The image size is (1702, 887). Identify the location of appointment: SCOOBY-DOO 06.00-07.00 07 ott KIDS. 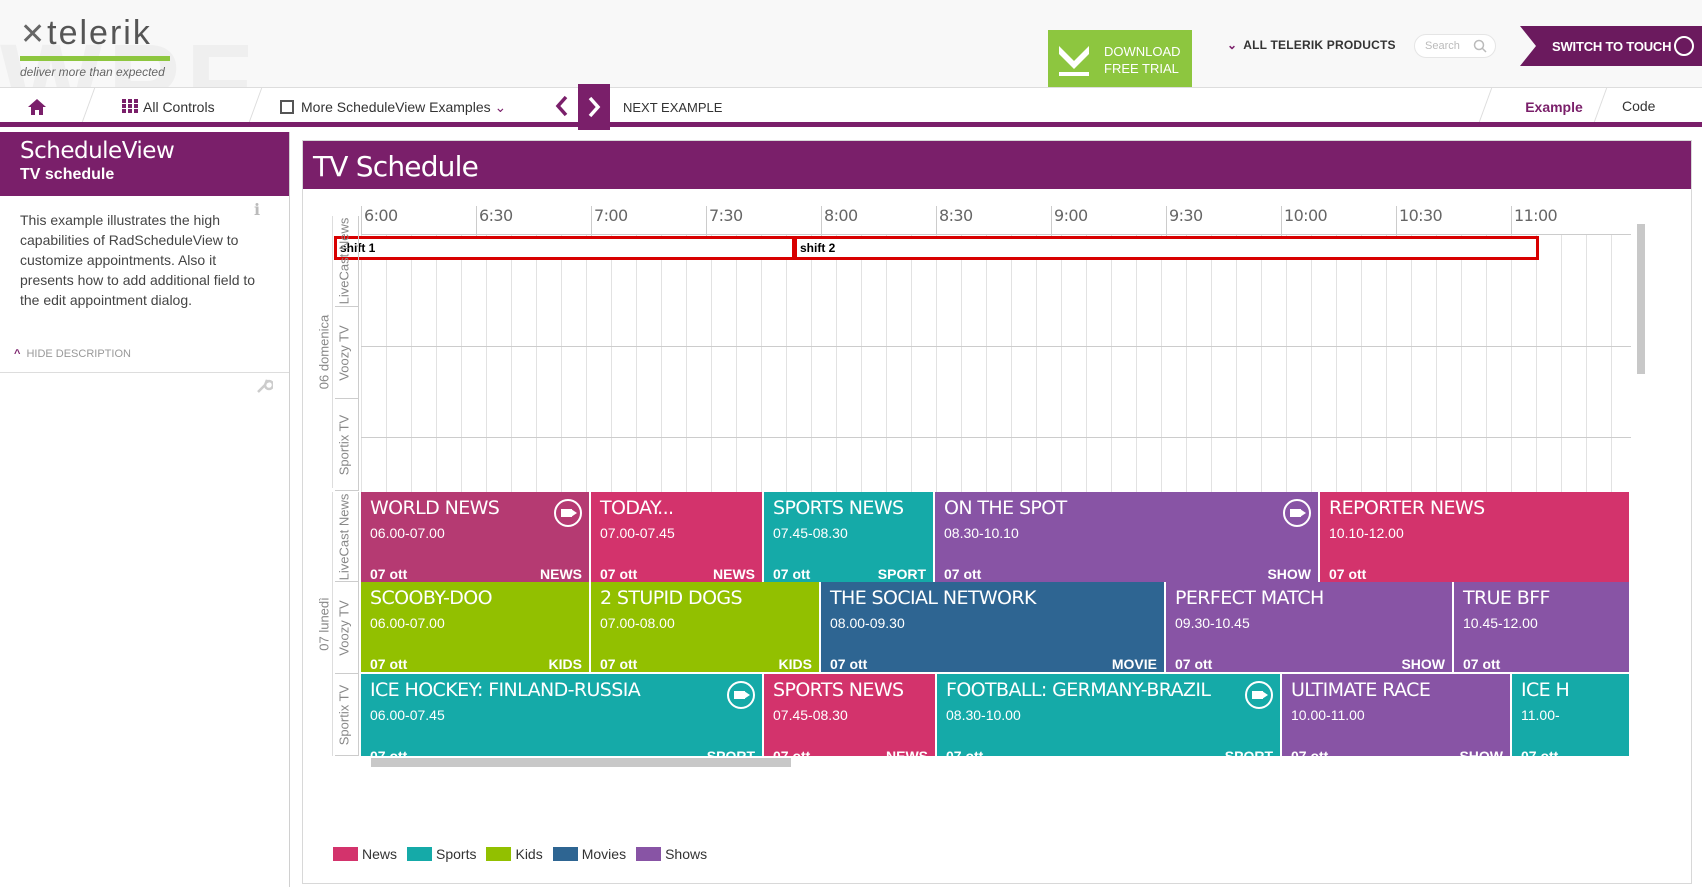
(476, 628).